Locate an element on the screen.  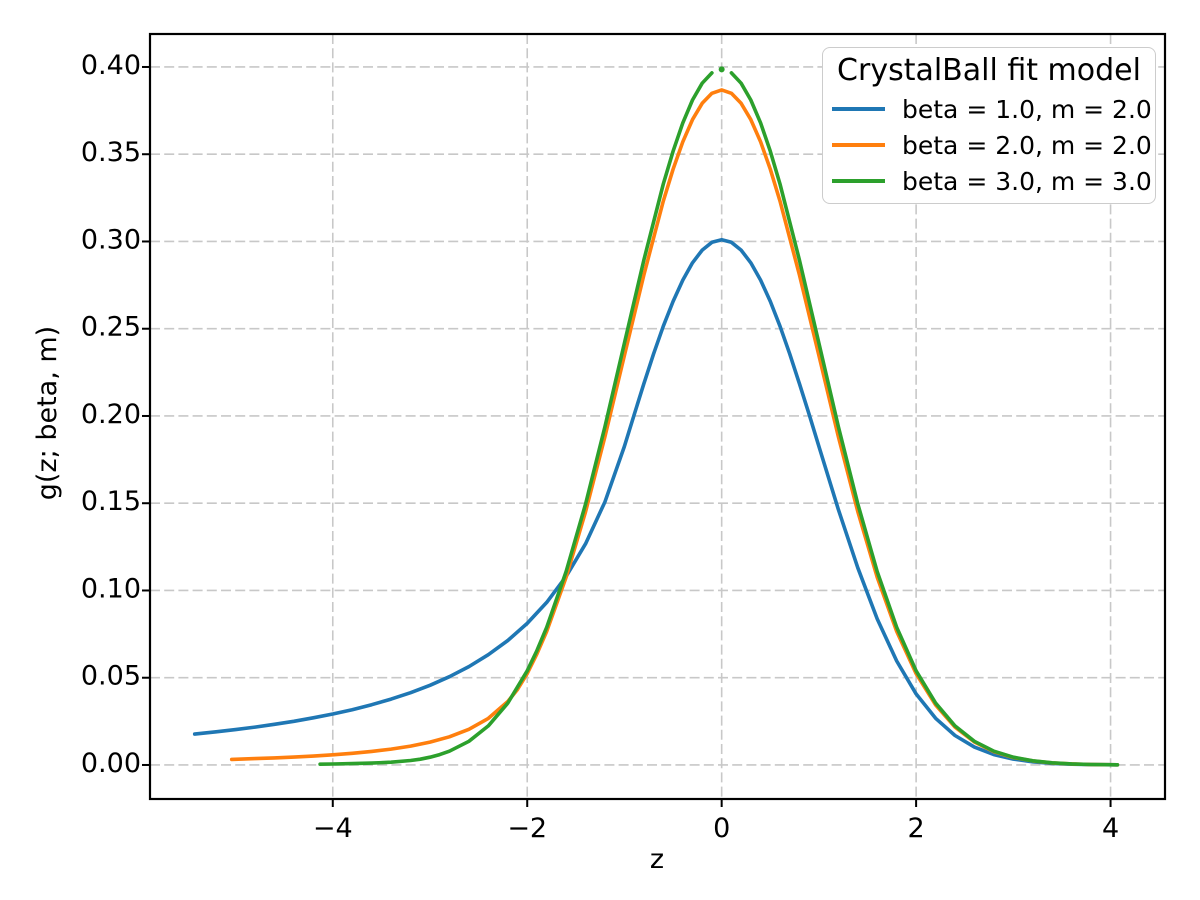
y-tick-label: 0.35 is located at coordinates (111, 152).